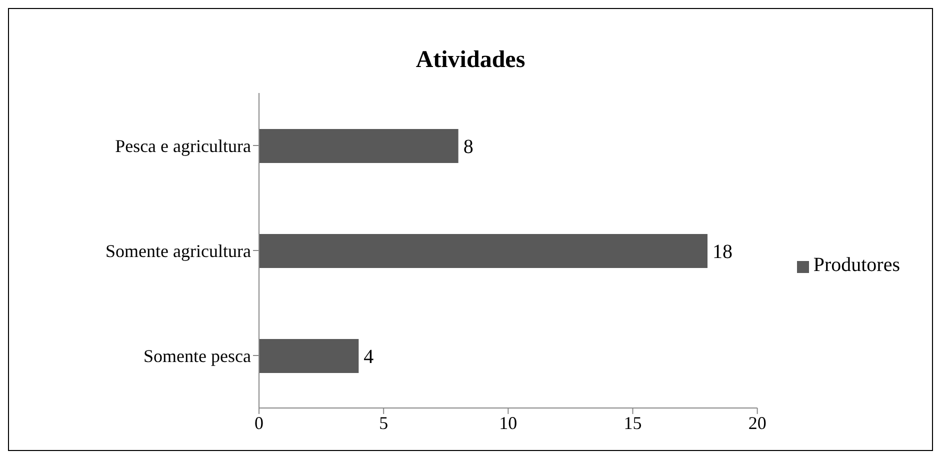  Describe the element at coordinates (259, 422) in the screenshot. I see `x-tick-label: 0` at that location.